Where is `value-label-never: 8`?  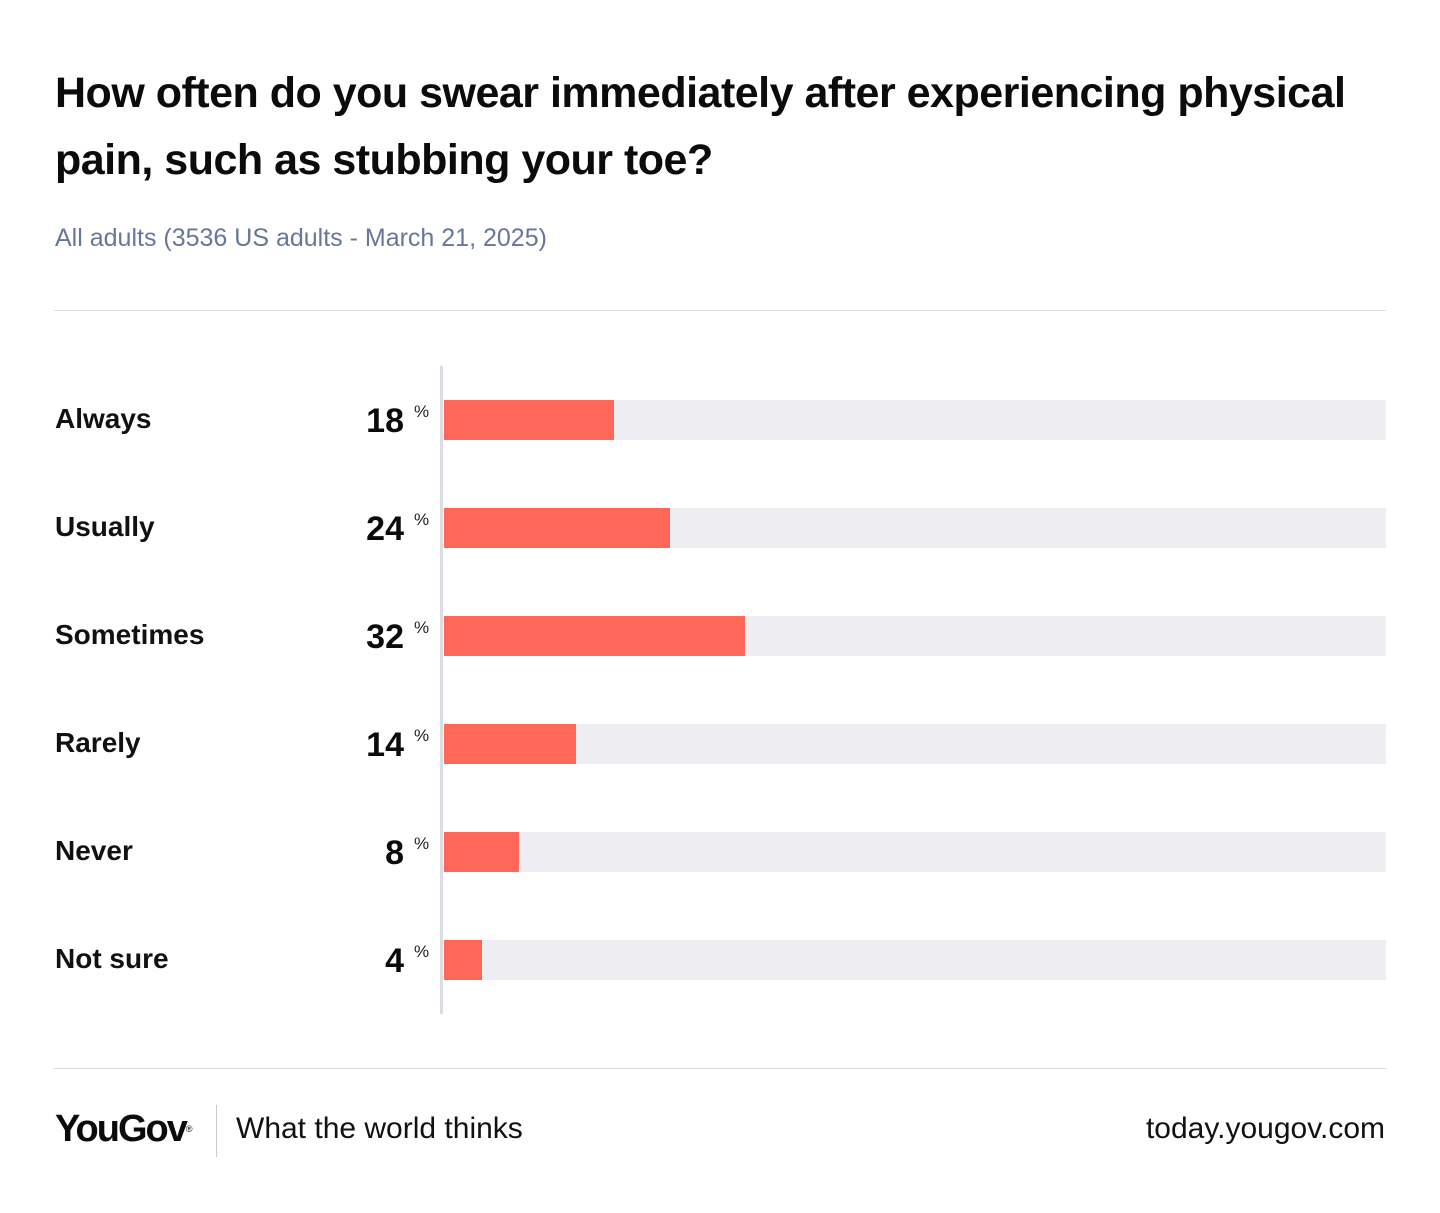
value-label-never: 8 is located at coordinates (394, 853).